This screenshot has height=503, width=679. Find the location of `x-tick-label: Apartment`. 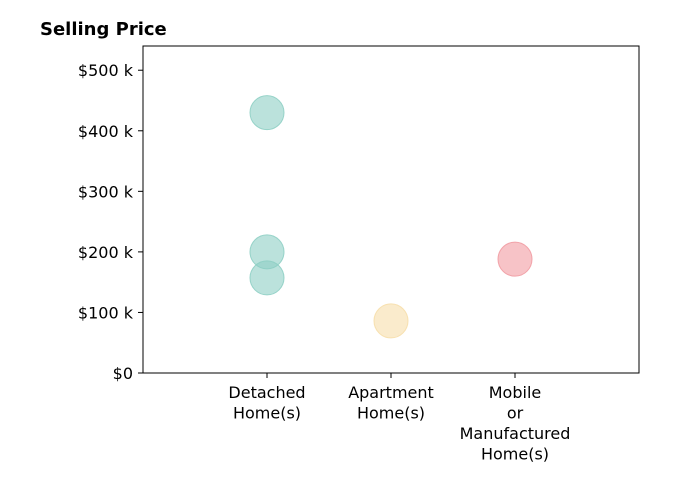

x-tick-label: Apartment is located at coordinates (391, 392).